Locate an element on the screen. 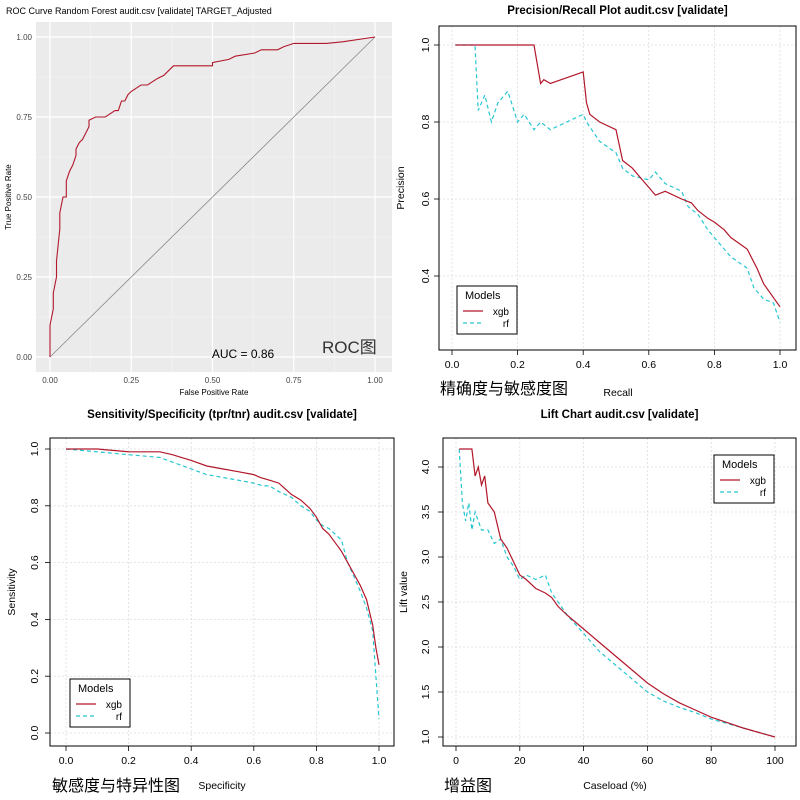  pr-y-axis-label: Precision is located at coordinates (401, 187).